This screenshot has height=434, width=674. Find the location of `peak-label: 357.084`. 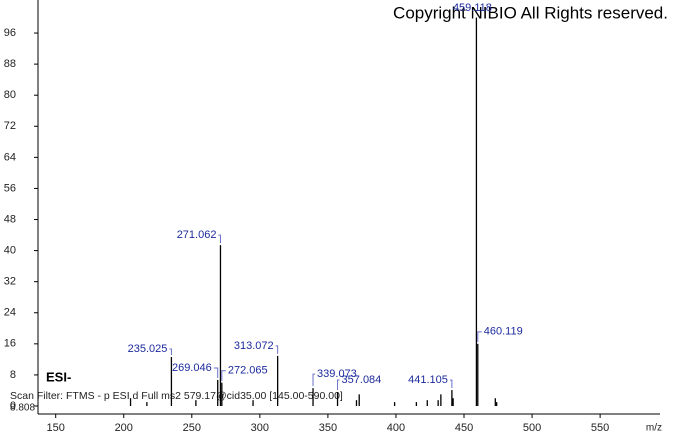

peak-label: 357.084 is located at coordinates (362, 380).